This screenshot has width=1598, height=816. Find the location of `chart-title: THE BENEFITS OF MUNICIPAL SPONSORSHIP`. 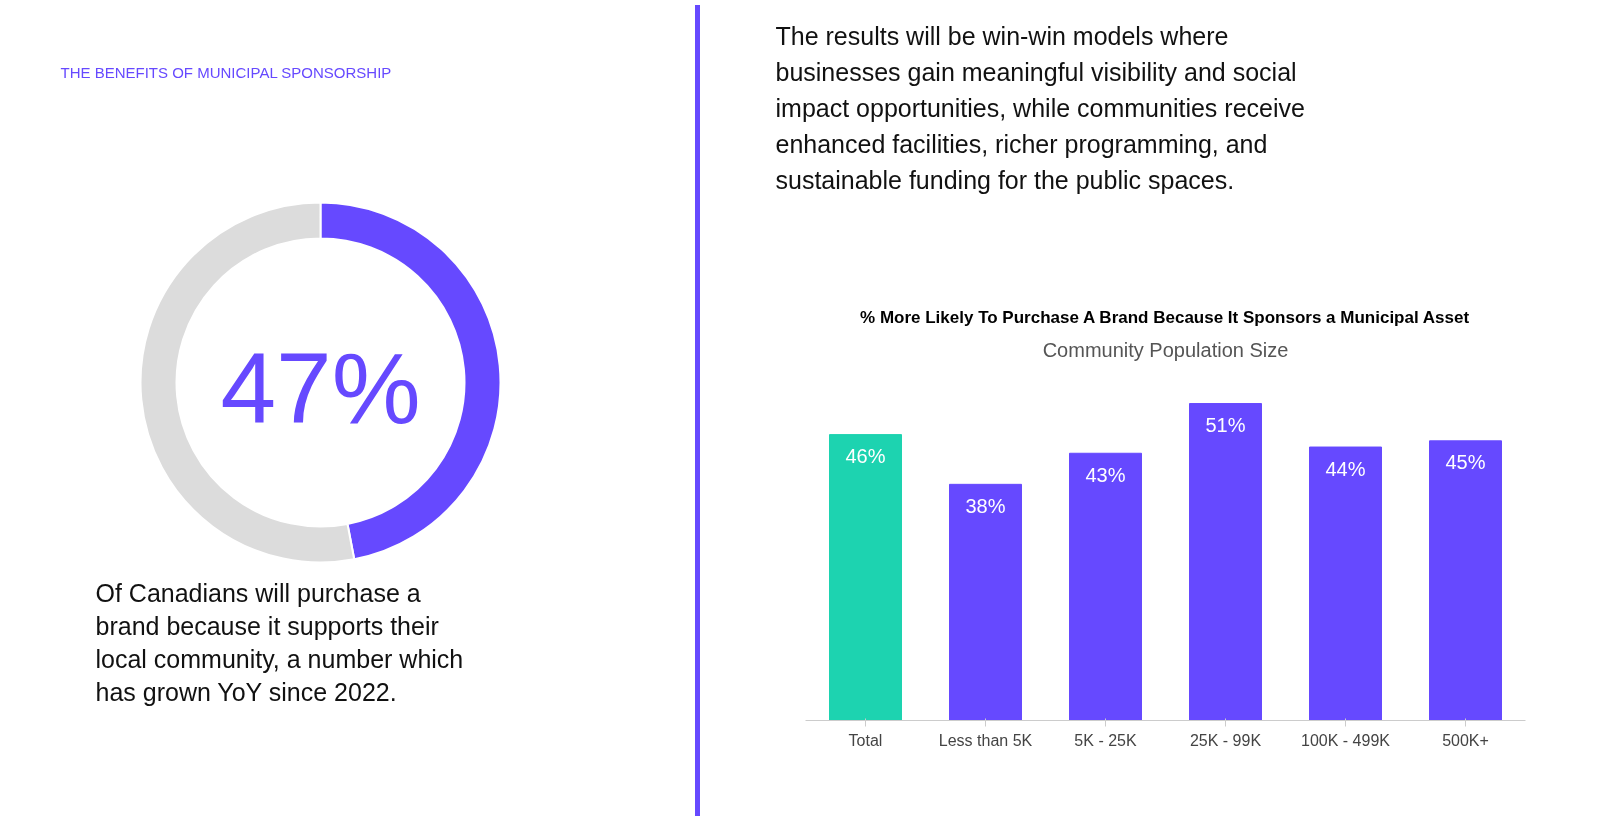

chart-title: THE BENEFITS OF MUNICIPAL SPONSORSHIP is located at coordinates (226, 72).